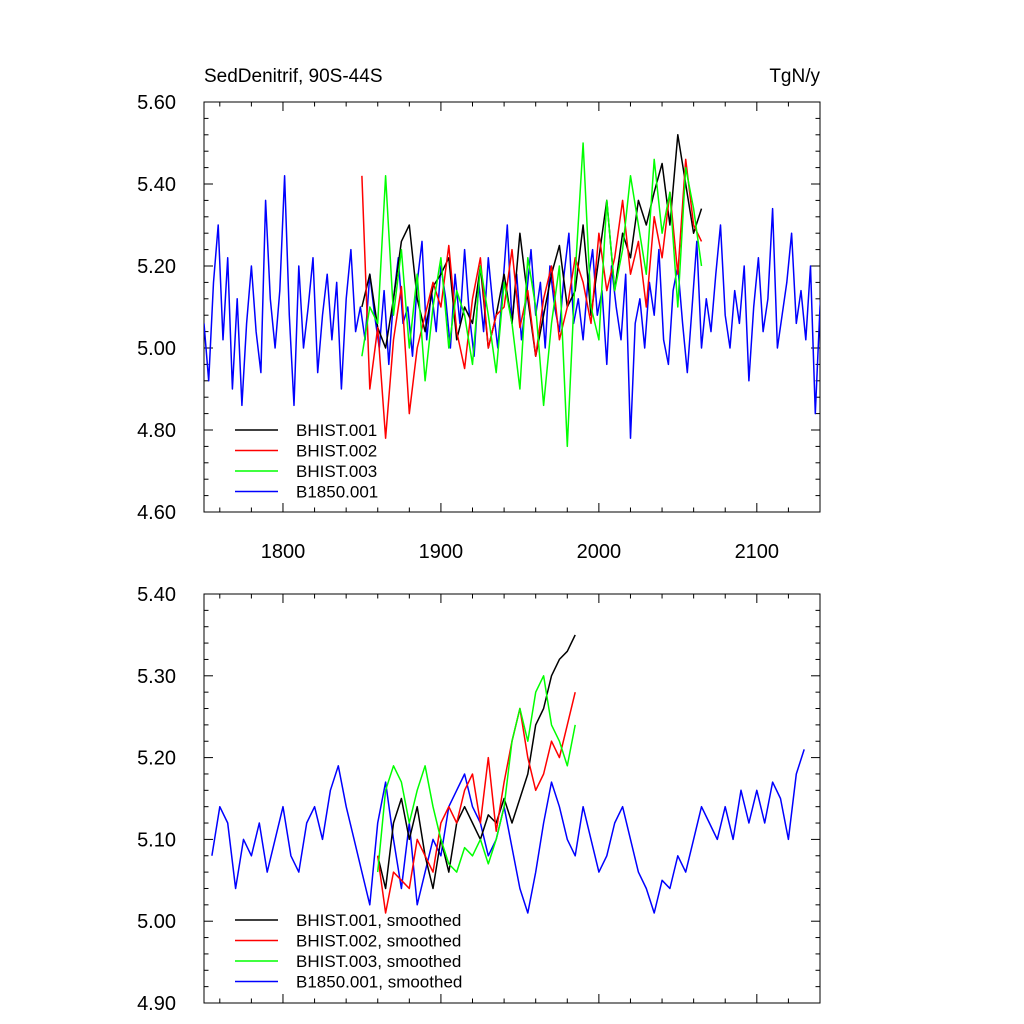  I want to click on y-tick-label: 4.80, so click(156, 431).